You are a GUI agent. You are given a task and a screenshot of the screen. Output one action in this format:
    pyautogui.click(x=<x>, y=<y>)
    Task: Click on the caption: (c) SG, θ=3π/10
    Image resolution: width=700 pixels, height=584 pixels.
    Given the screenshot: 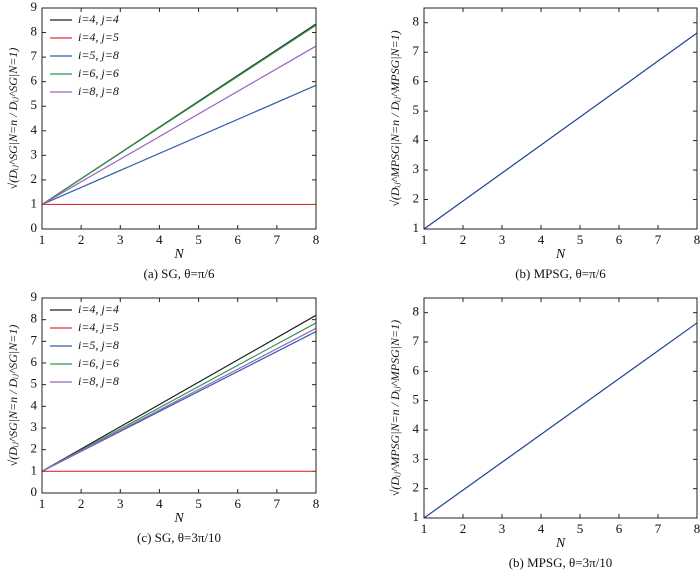 What is the action you would take?
    pyautogui.click(x=179, y=537)
    